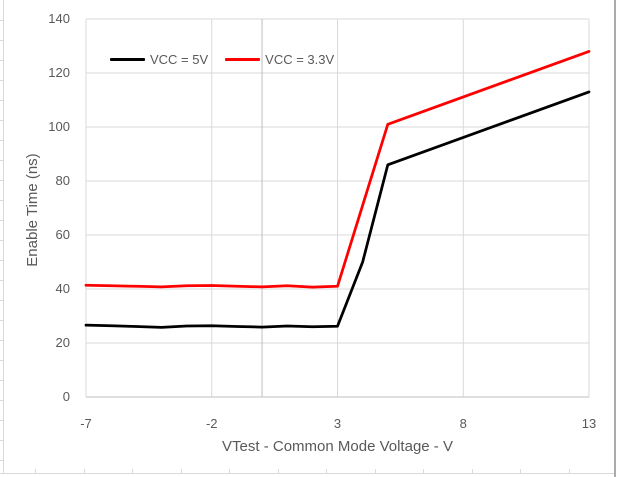 The image size is (618, 477). I want to click on legend-item-vcc-3.3v: VCC = 3.3V, so click(279, 59).